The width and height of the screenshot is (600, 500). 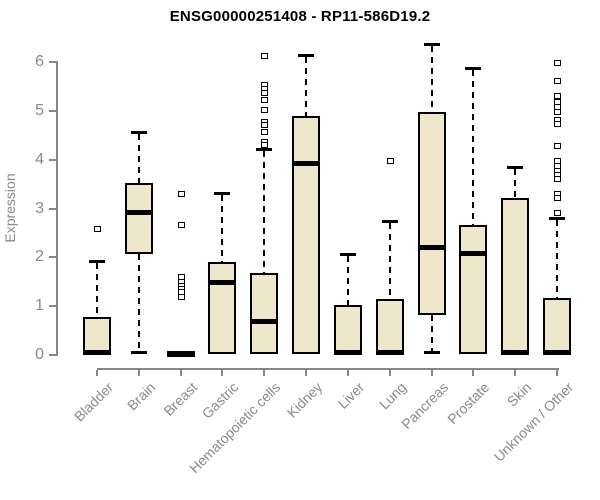 What do you see at coordinates (389, 261) in the screenshot?
I see `upper-whisker-lung` at bounding box center [389, 261].